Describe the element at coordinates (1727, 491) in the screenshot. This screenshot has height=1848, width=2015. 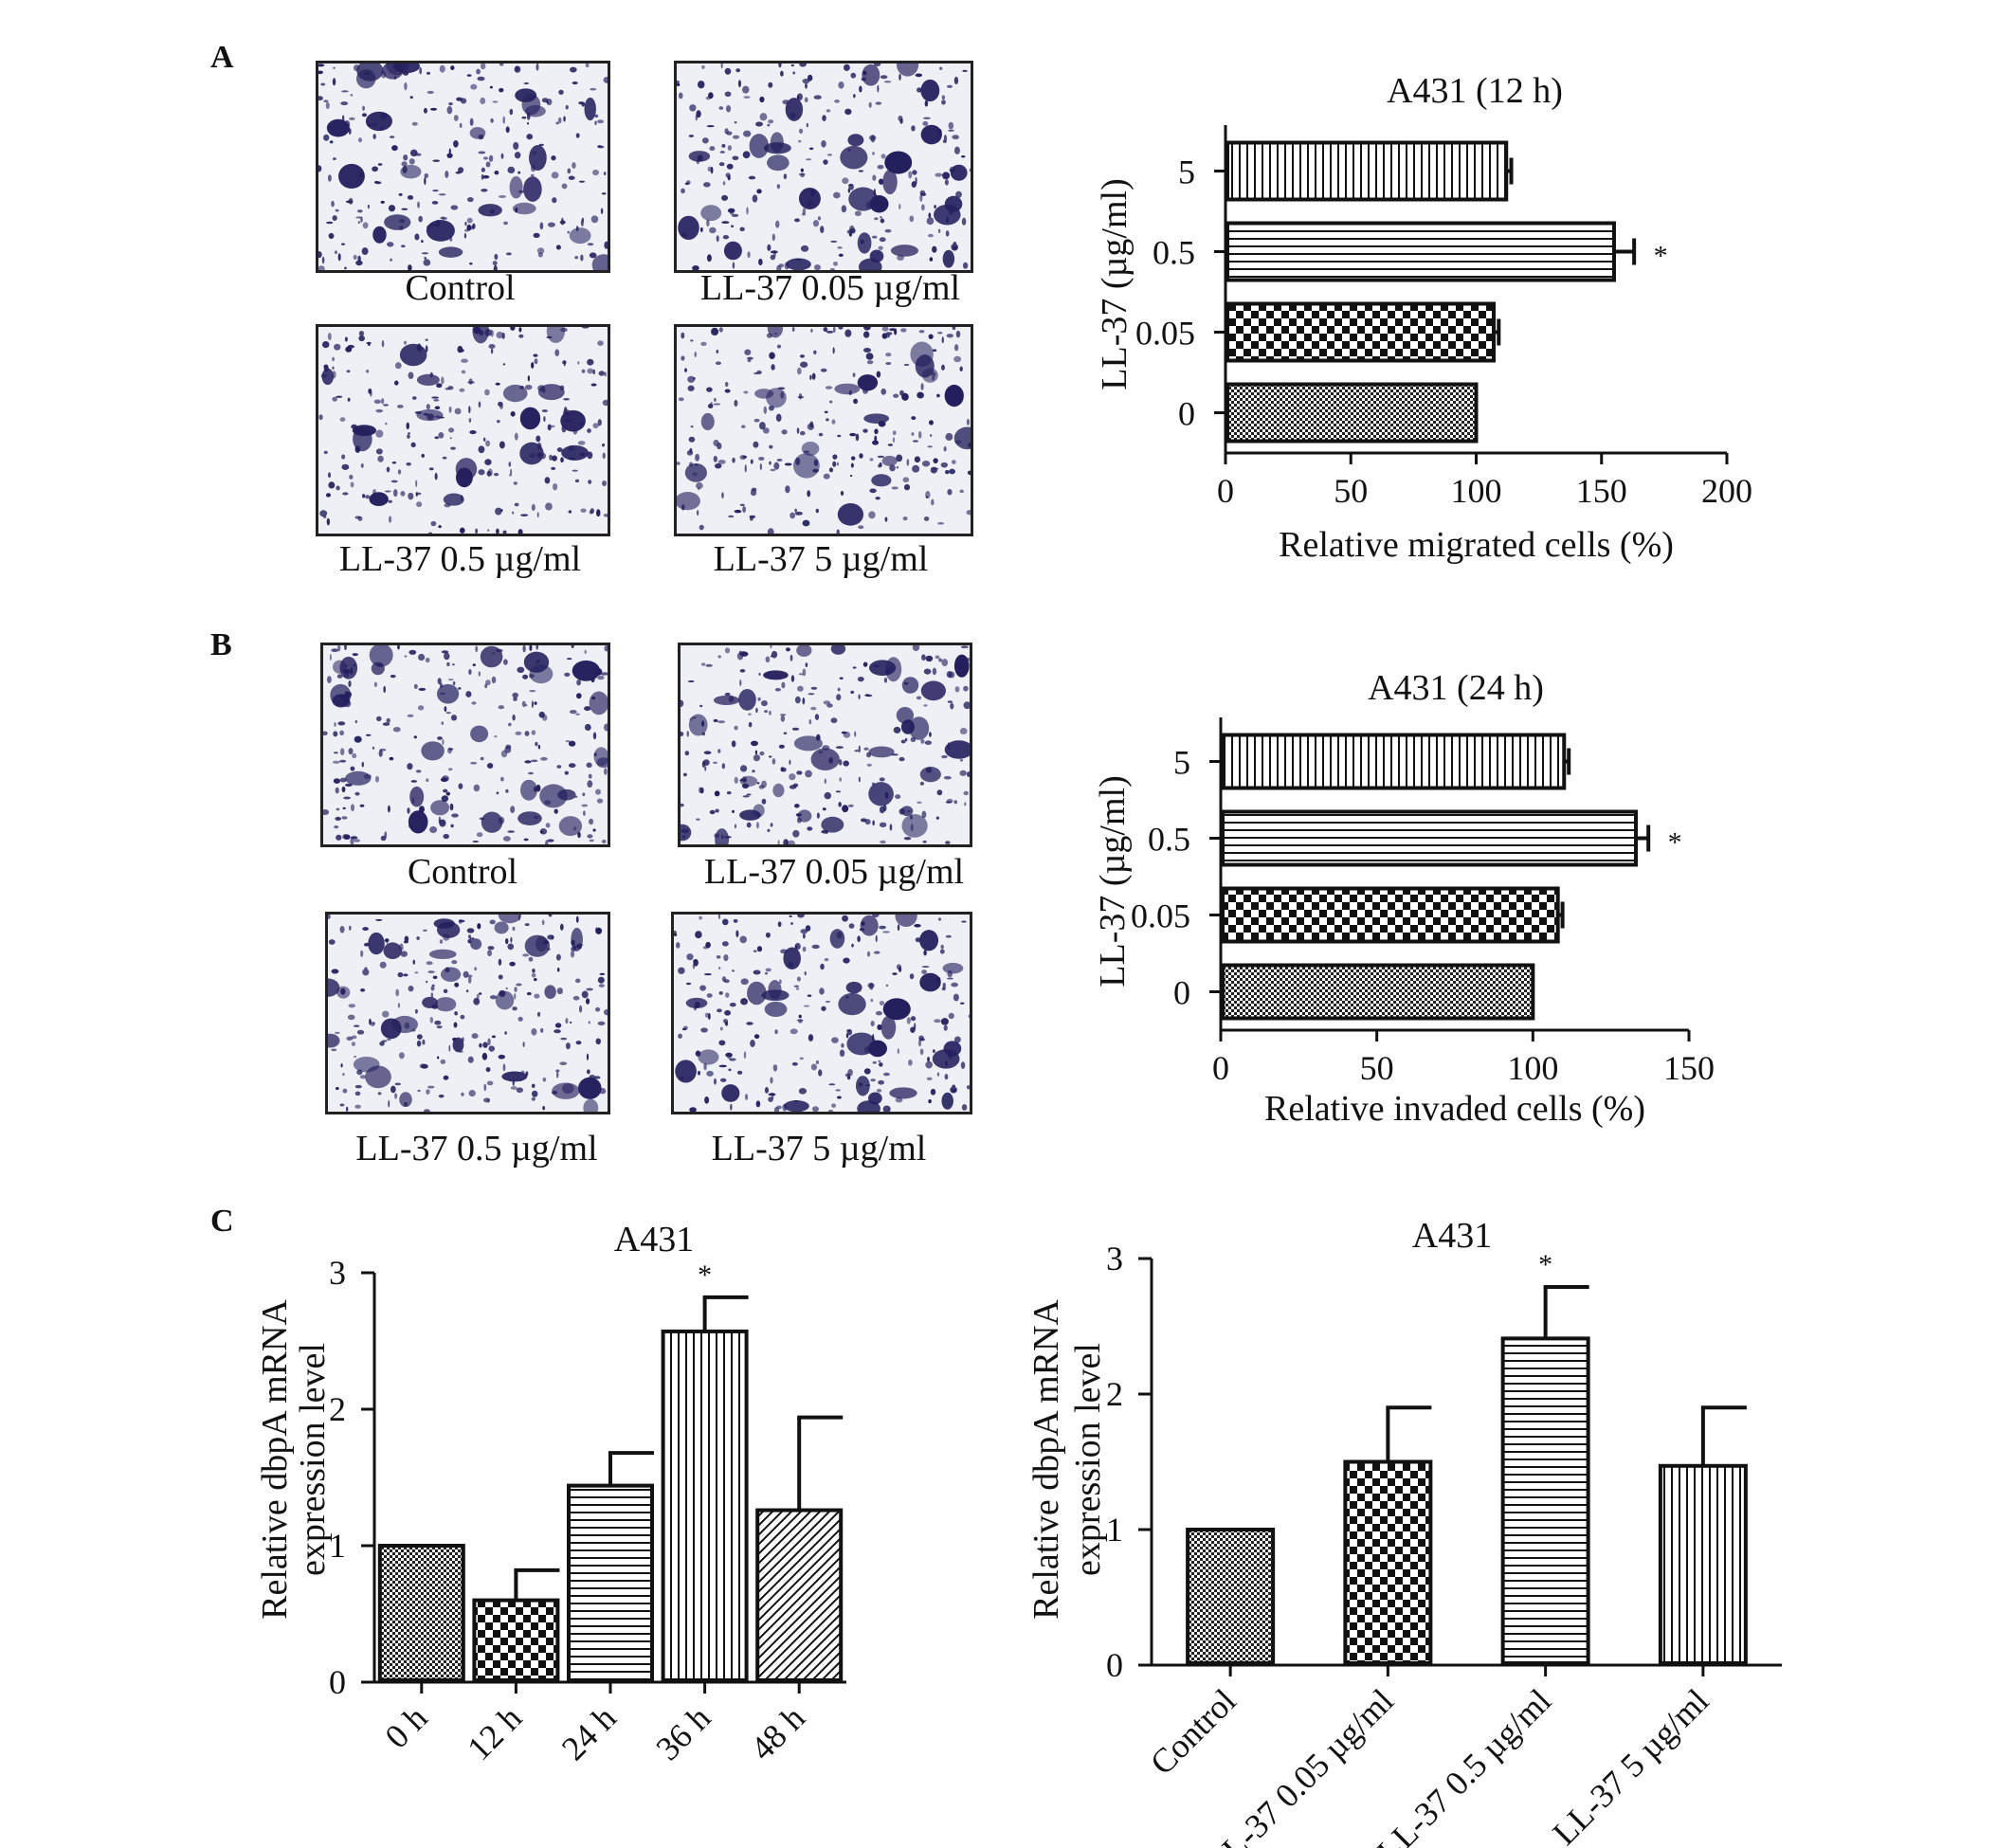
I see `chart-a-x-tick-label-4: 200` at that location.